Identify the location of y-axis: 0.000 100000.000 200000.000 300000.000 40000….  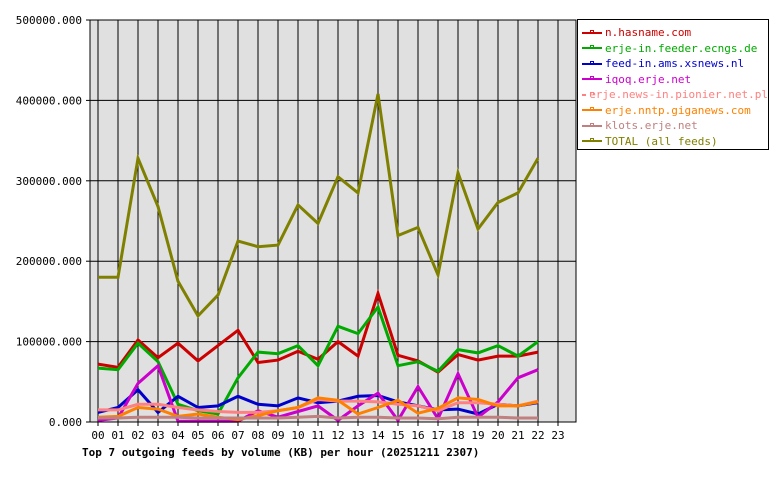
(53, 221).